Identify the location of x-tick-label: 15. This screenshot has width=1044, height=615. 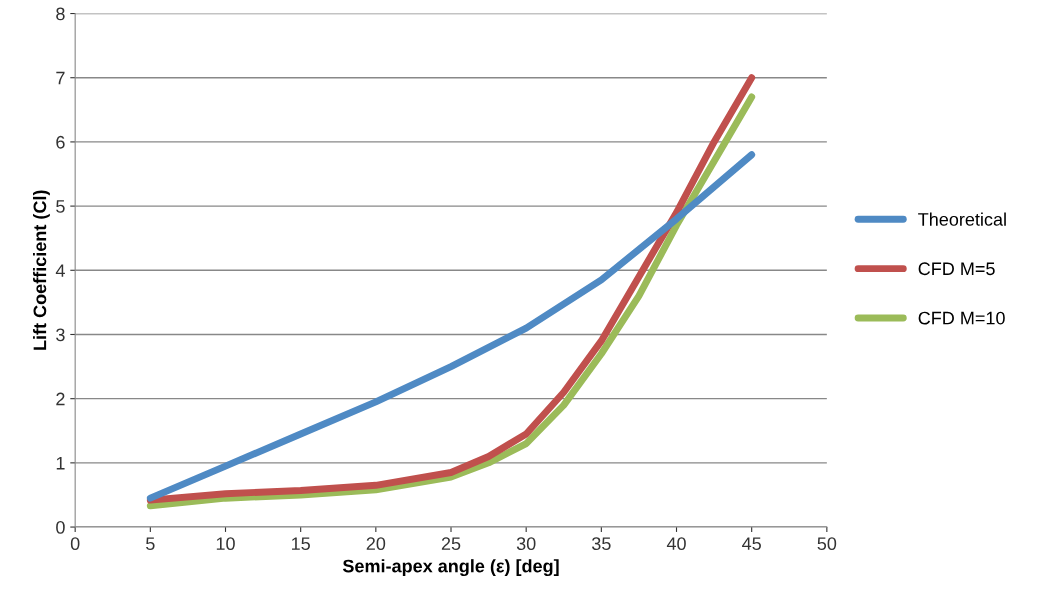
(301, 544).